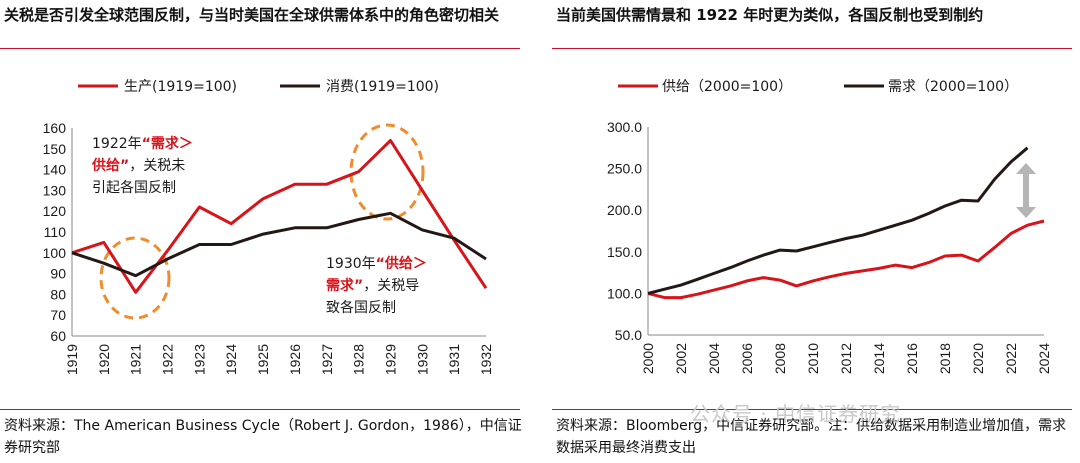  I want to click on annotation-segment: 引起各国反制, so click(134, 188).